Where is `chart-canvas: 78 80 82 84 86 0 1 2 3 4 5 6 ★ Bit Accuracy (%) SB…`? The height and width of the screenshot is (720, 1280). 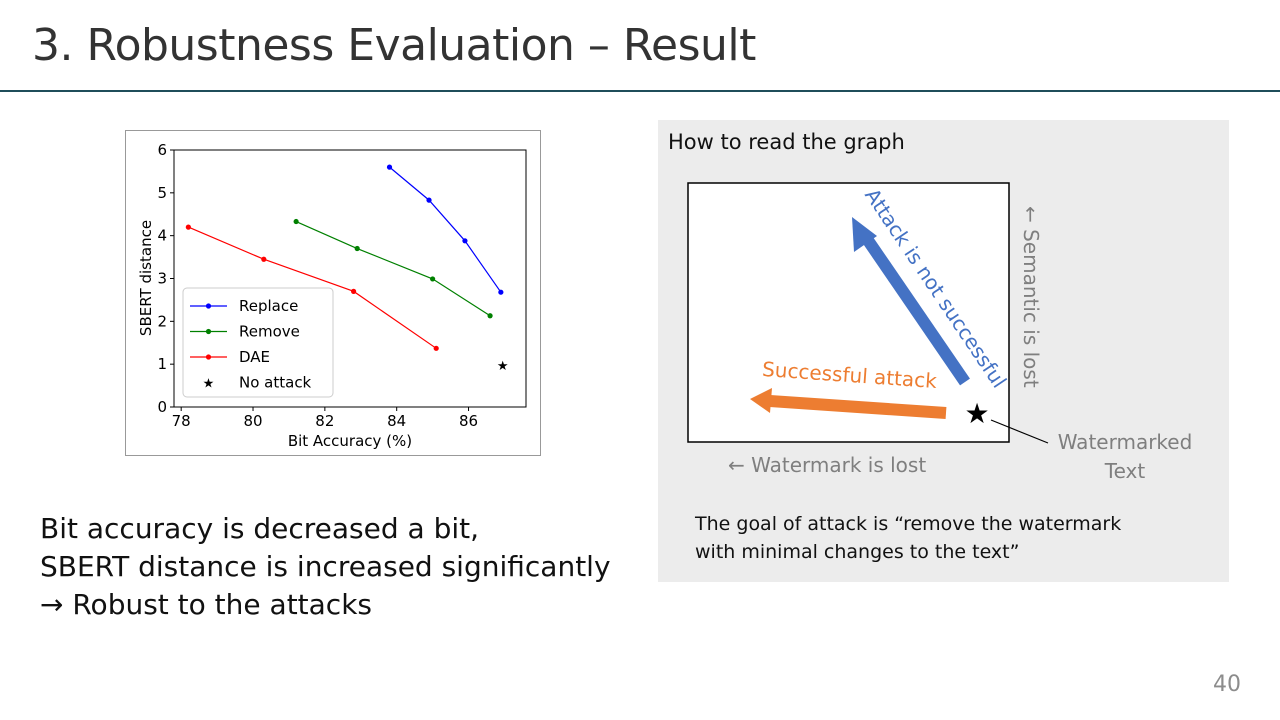
chart-canvas: 78 80 82 84 86 0 1 2 3 4 5 6 ★ Bit Accuracy (%) SB… is located at coordinates (332, 295).